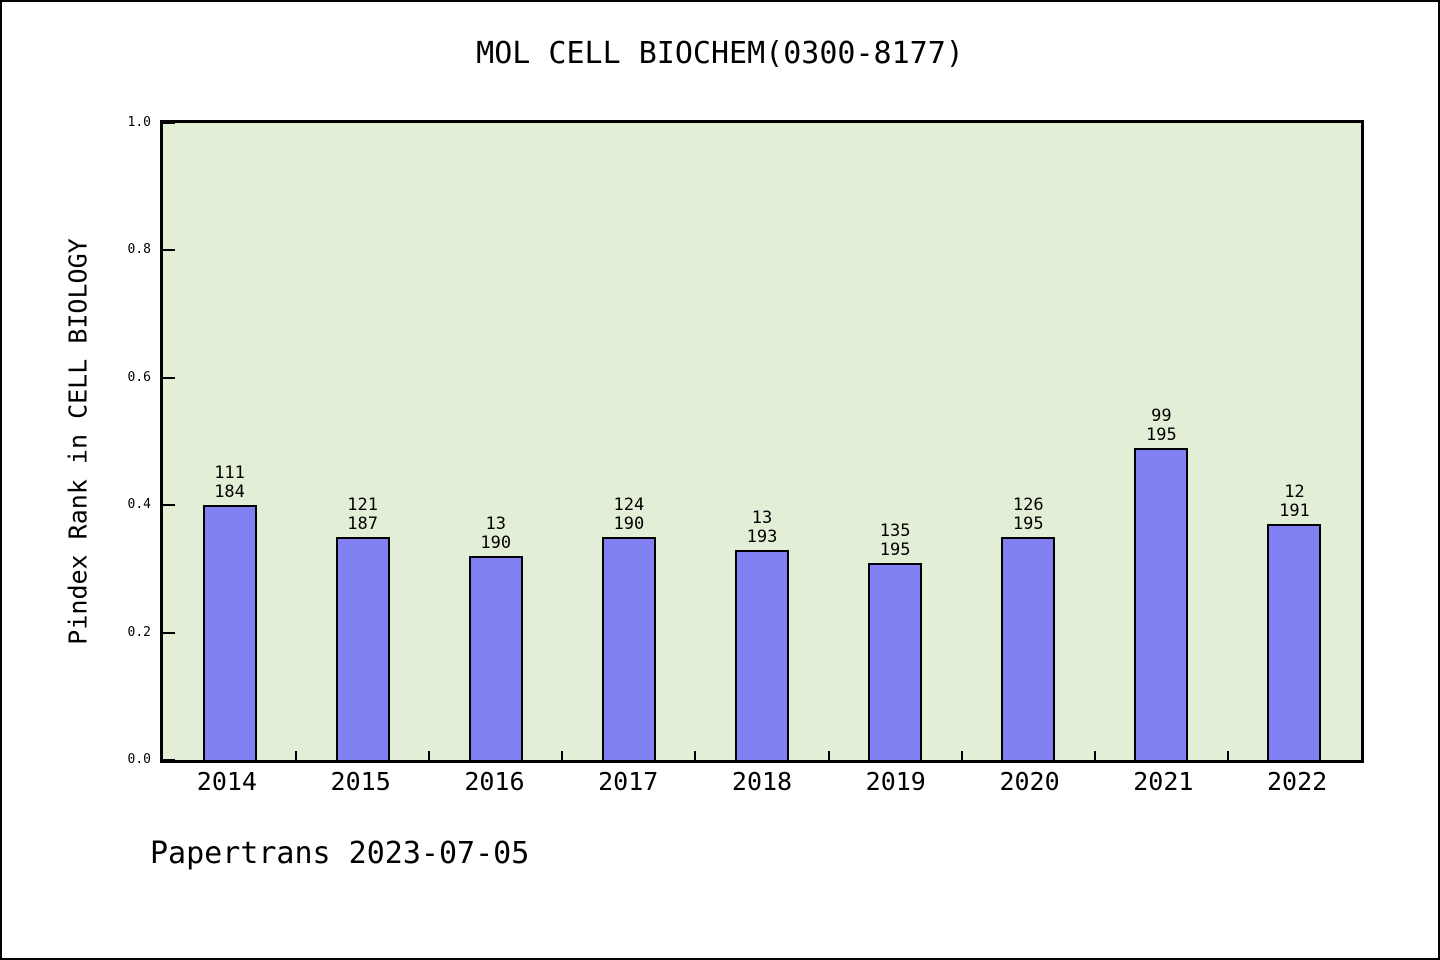 The height and width of the screenshot is (960, 1440). Describe the element at coordinates (628, 648) in the screenshot. I see `bar-2017` at that location.